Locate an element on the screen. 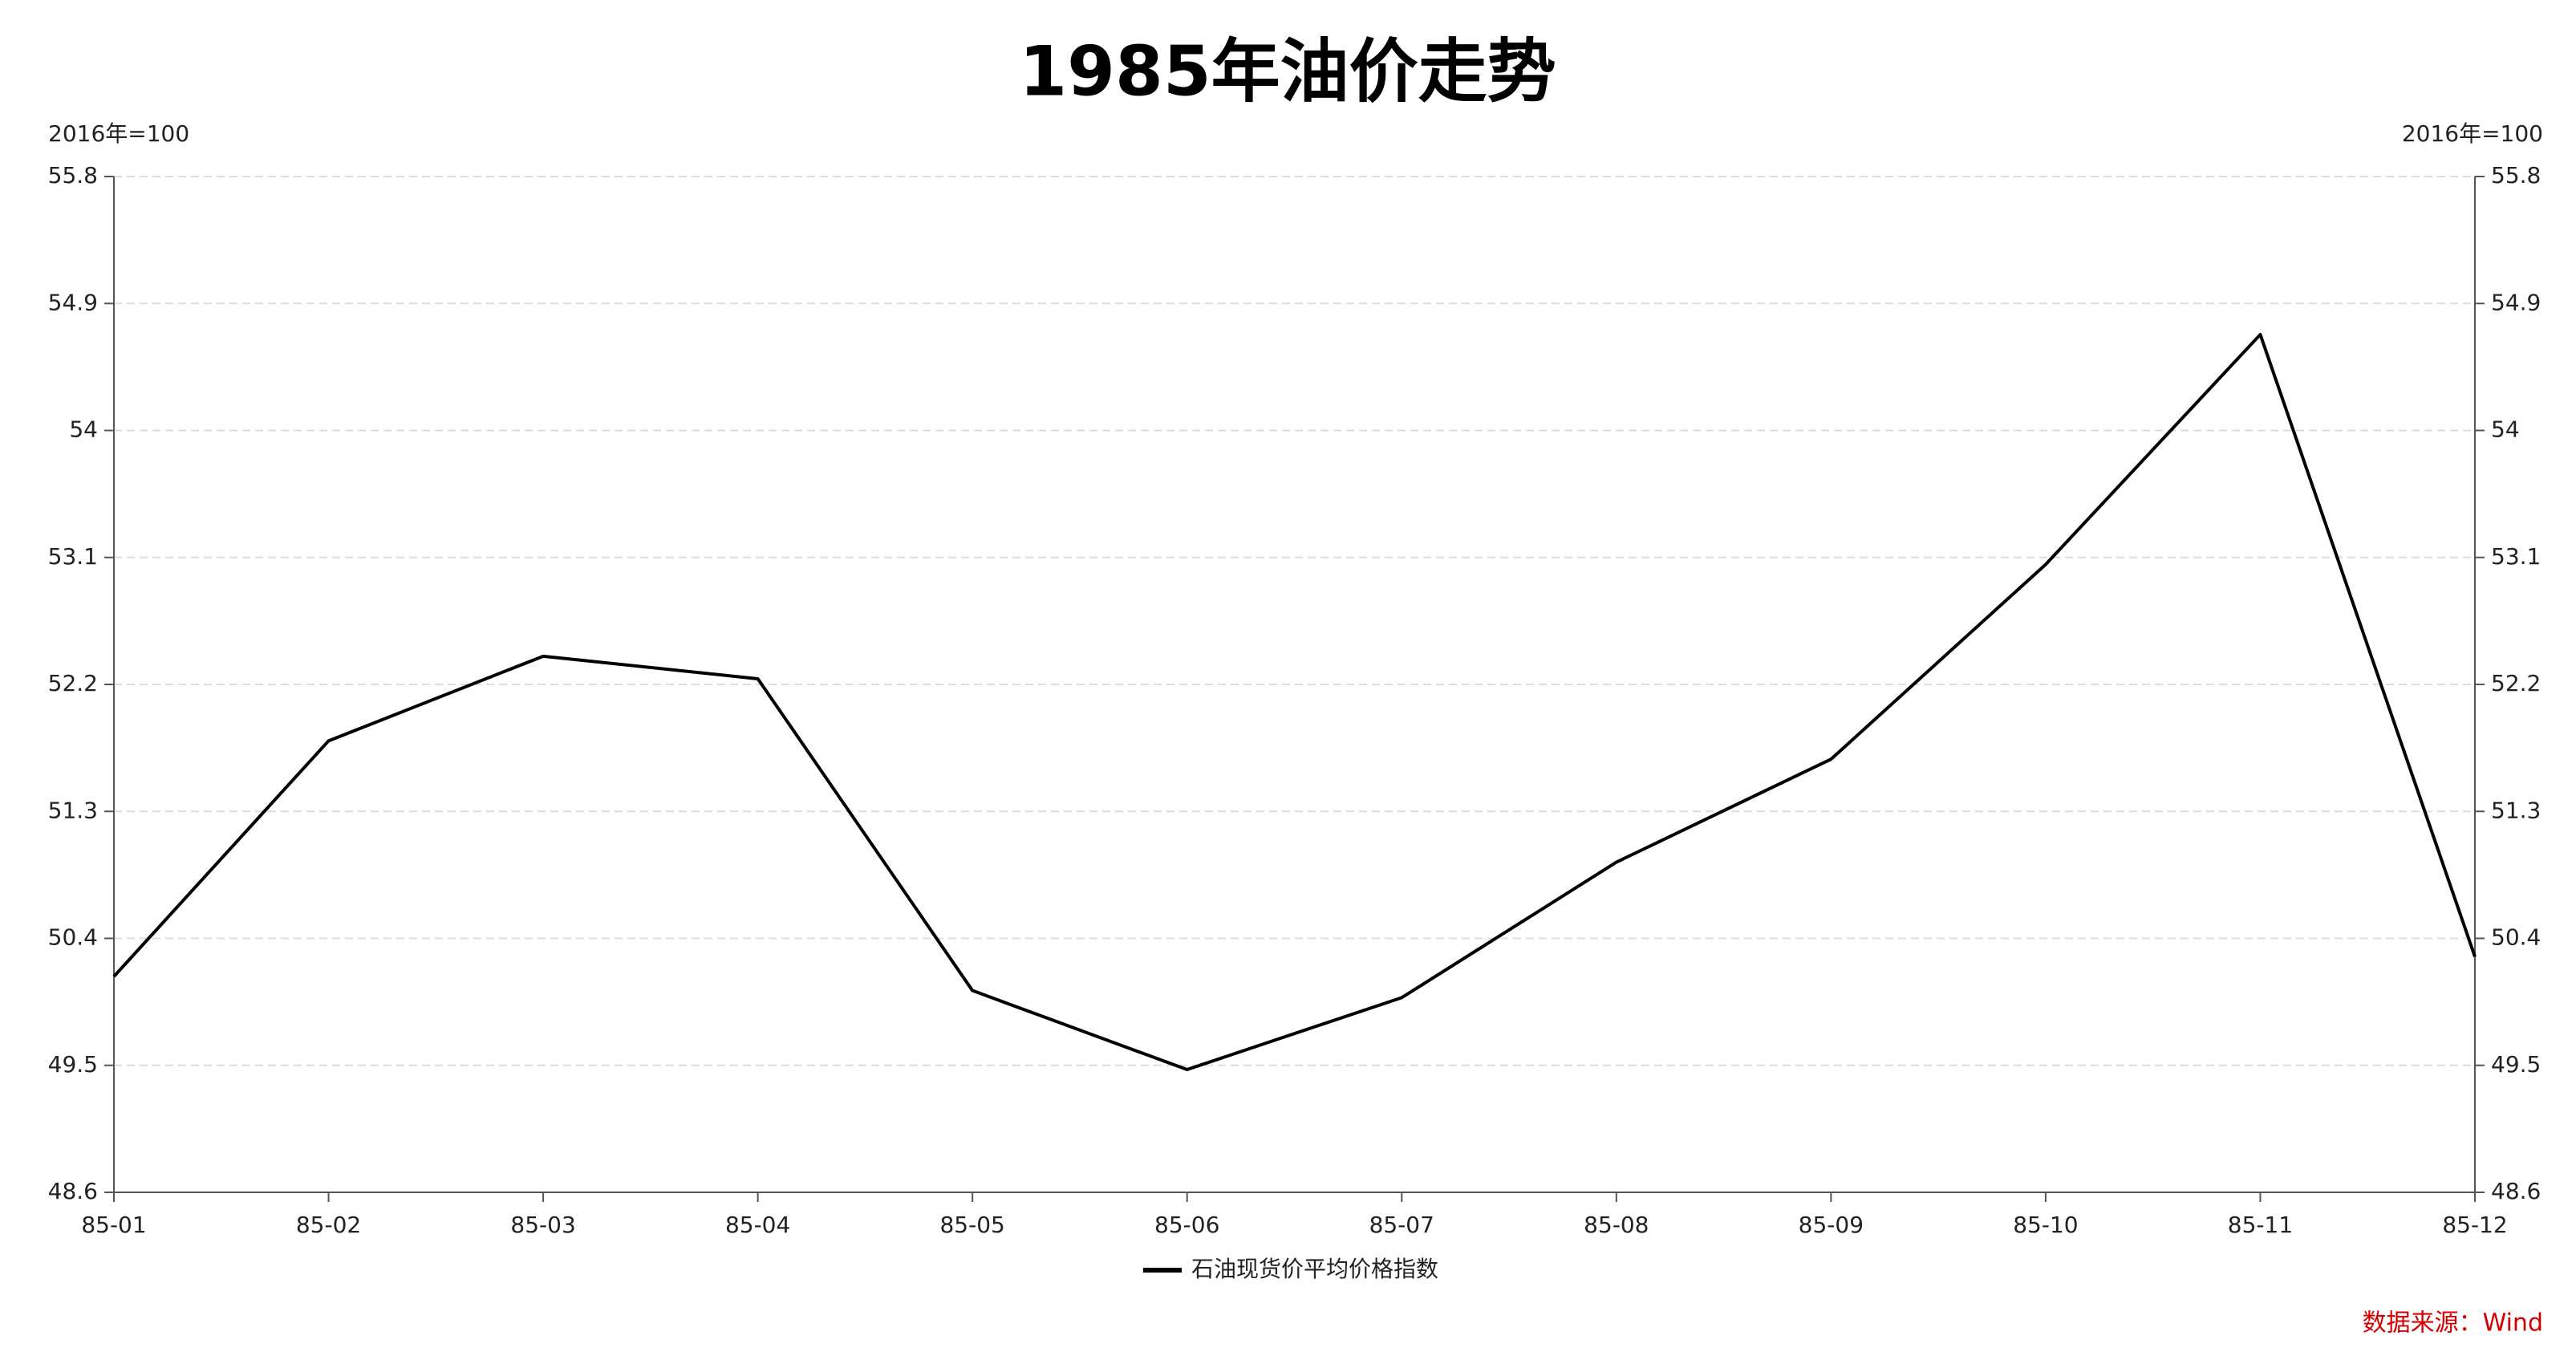  x-tick-label: 85-04 is located at coordinates (757, 1225).